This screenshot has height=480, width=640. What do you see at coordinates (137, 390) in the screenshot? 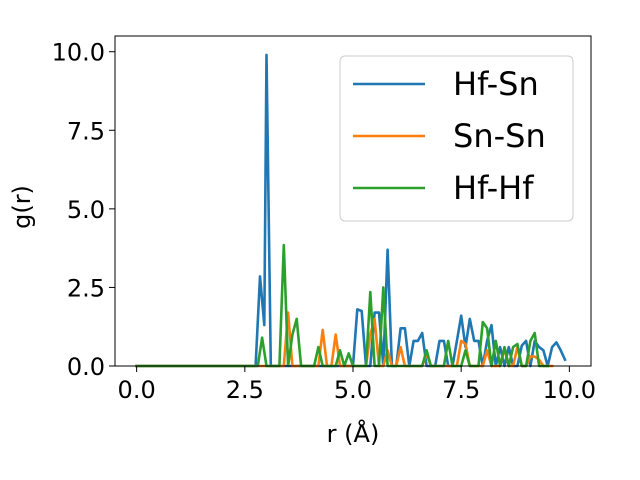
I see `x-tick-label: 0.0` at bounding box center [137, 390].